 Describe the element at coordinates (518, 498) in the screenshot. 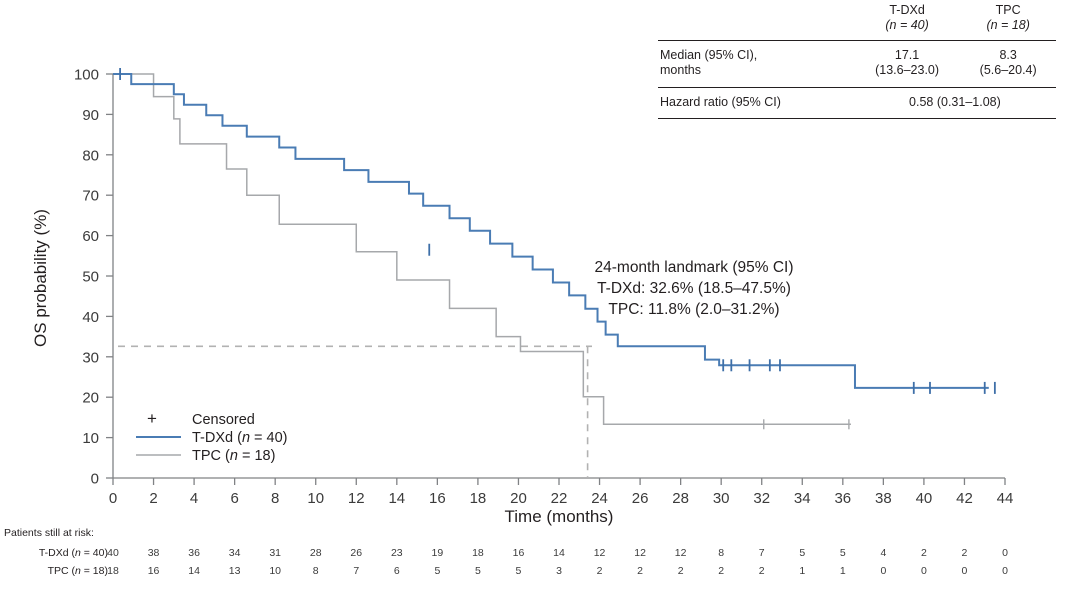

I see `x-ticklabel-20: 20` at that location.